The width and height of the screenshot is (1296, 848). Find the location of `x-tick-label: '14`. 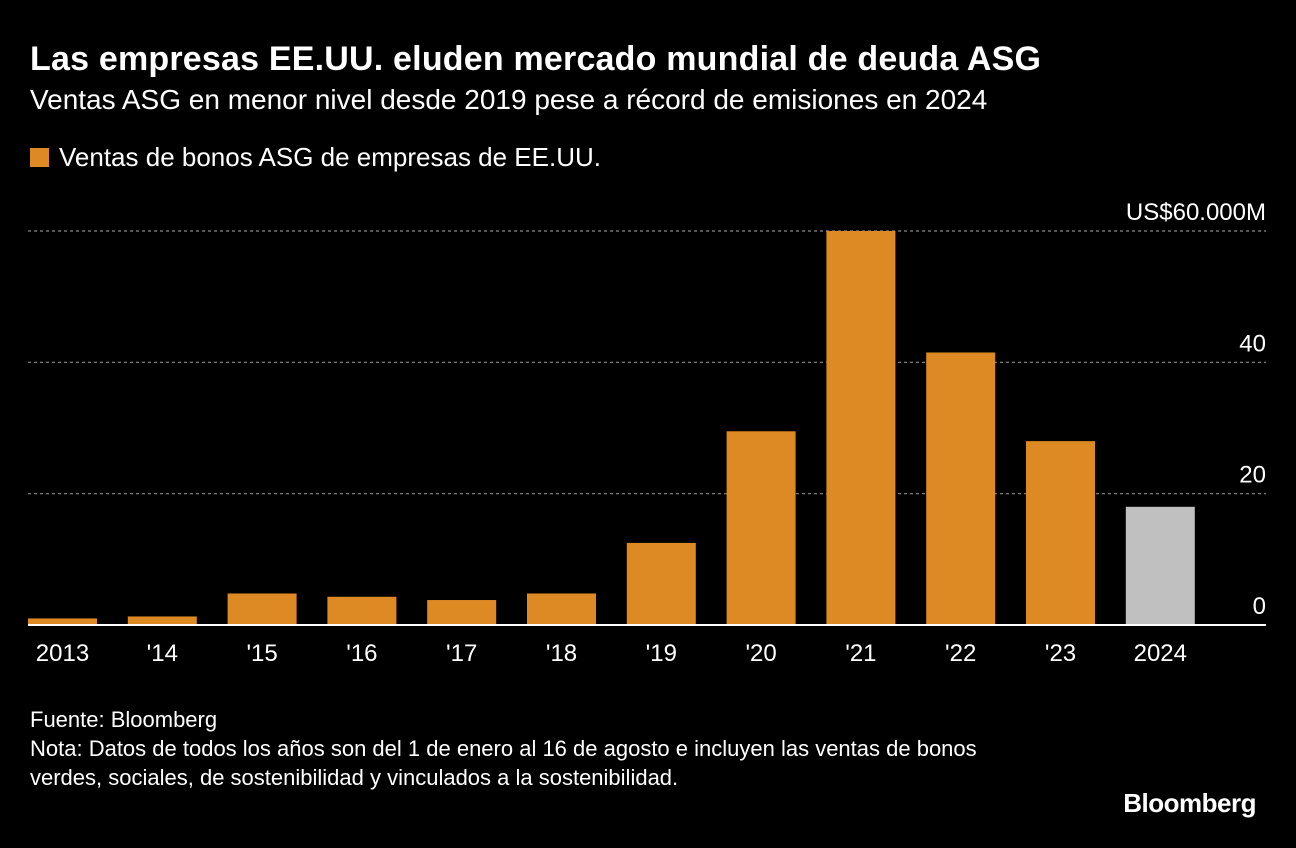

x-tick-label: '14 is located at coordinates (162, 653).